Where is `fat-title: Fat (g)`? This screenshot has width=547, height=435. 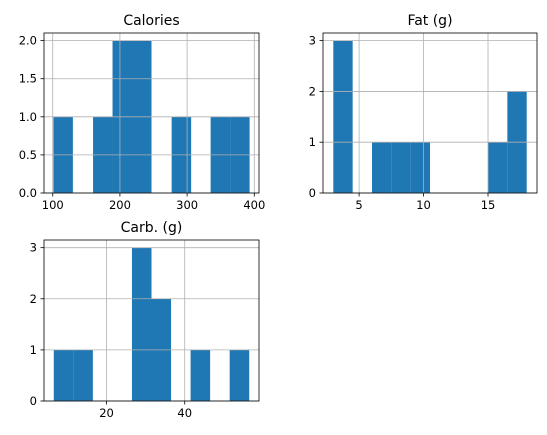
fat-title: Fat (g) is located at coordinates (429, 21).